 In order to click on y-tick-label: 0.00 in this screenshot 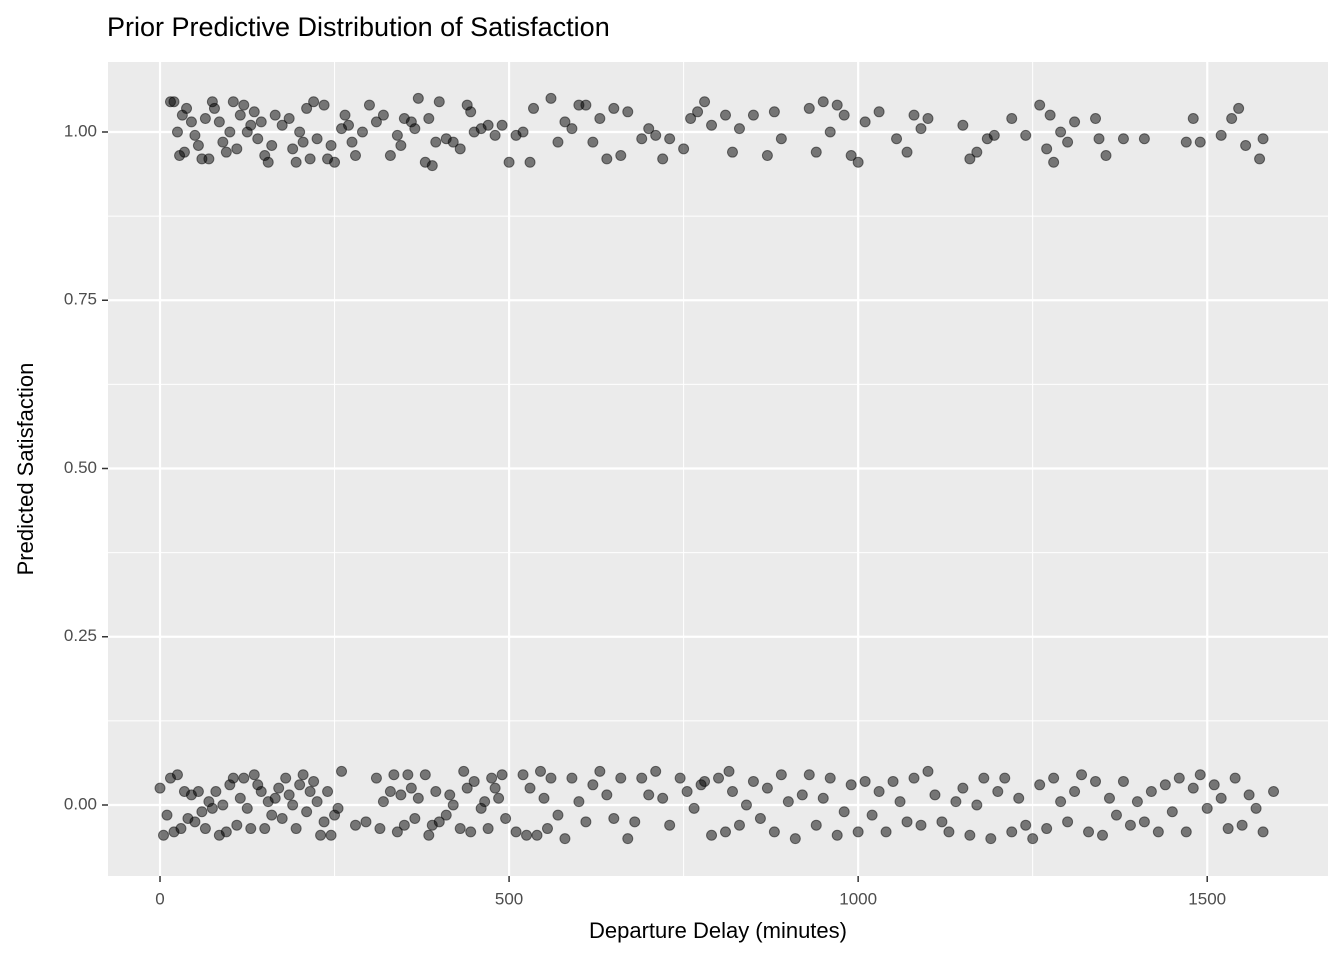, I will do `click(80, 803)`.